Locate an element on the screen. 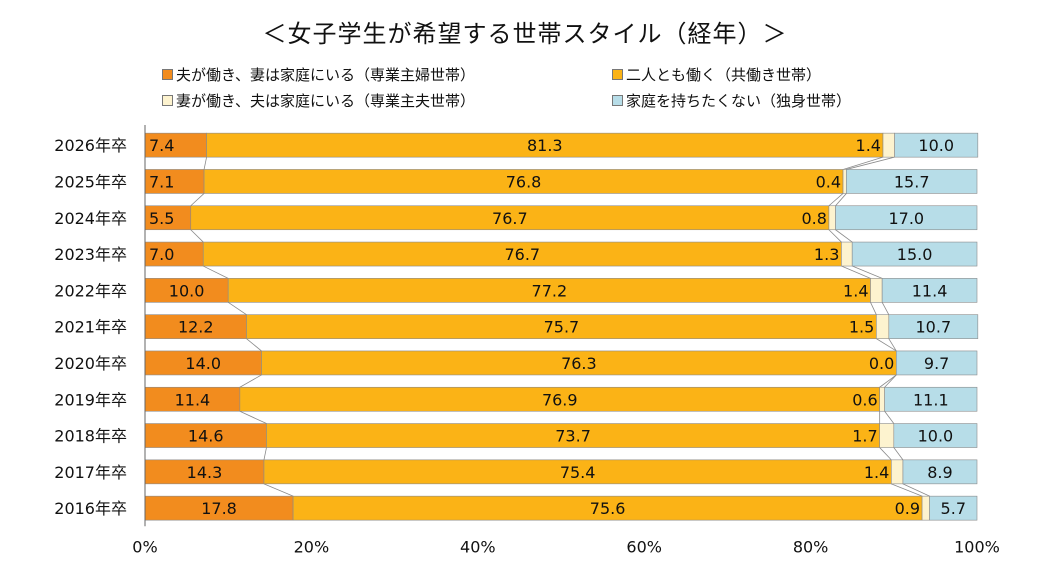 This screenshot has width=1050, height=571. data-label: 76.3 is located at coordinates (579, 363).